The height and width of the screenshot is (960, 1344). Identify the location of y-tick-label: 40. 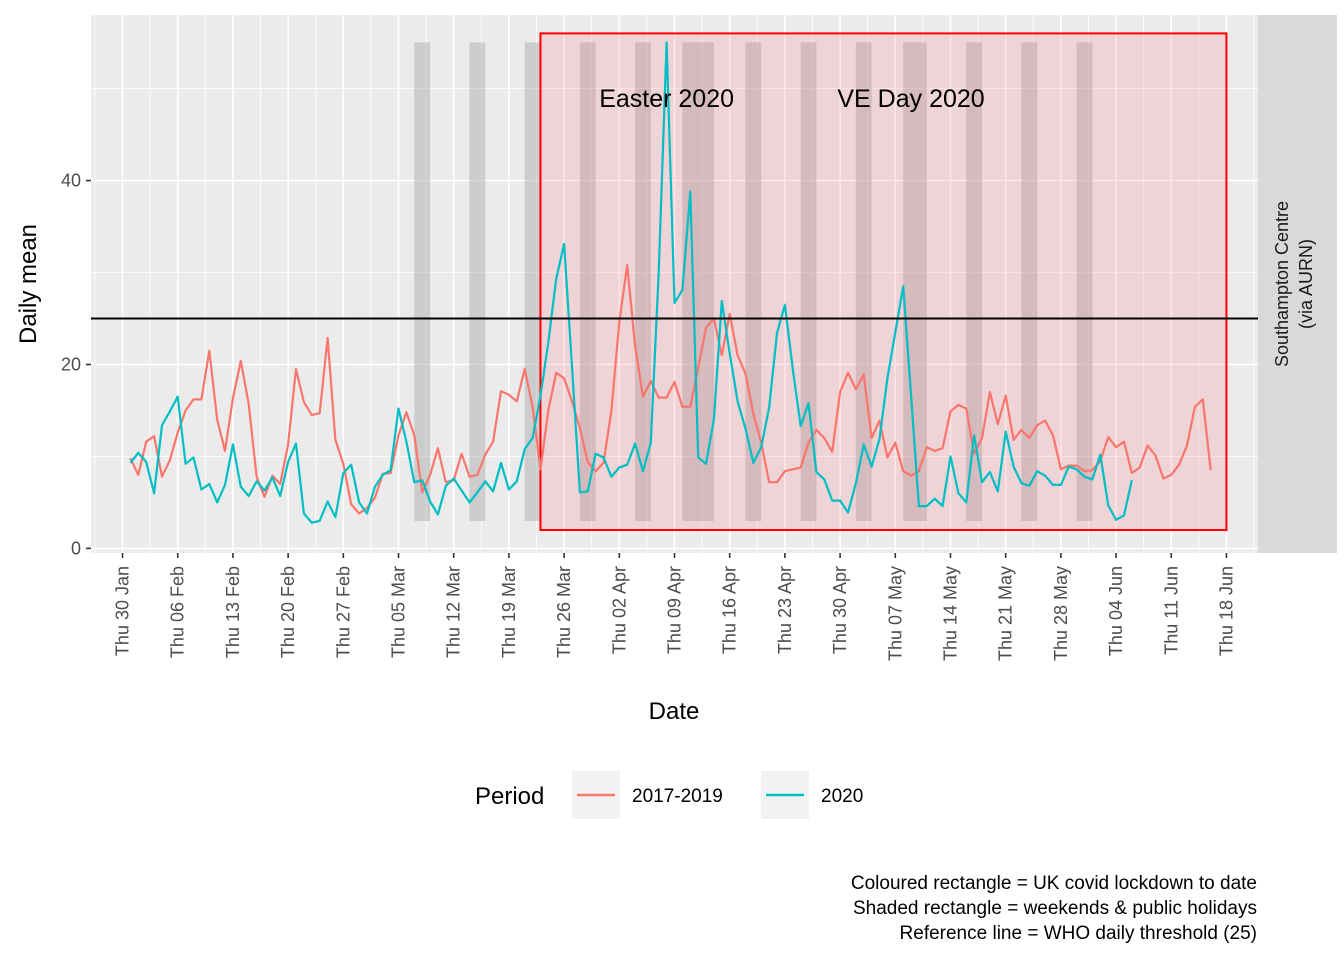
(71, 181).